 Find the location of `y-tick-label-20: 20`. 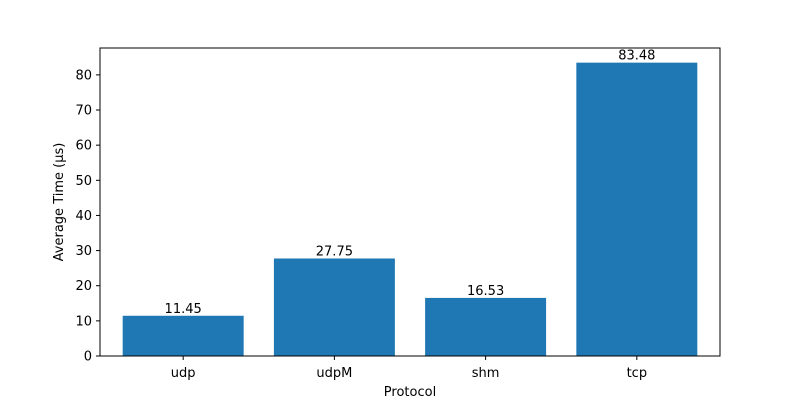

y-tick-label-20: 20 is located at coordinates (83, 286).